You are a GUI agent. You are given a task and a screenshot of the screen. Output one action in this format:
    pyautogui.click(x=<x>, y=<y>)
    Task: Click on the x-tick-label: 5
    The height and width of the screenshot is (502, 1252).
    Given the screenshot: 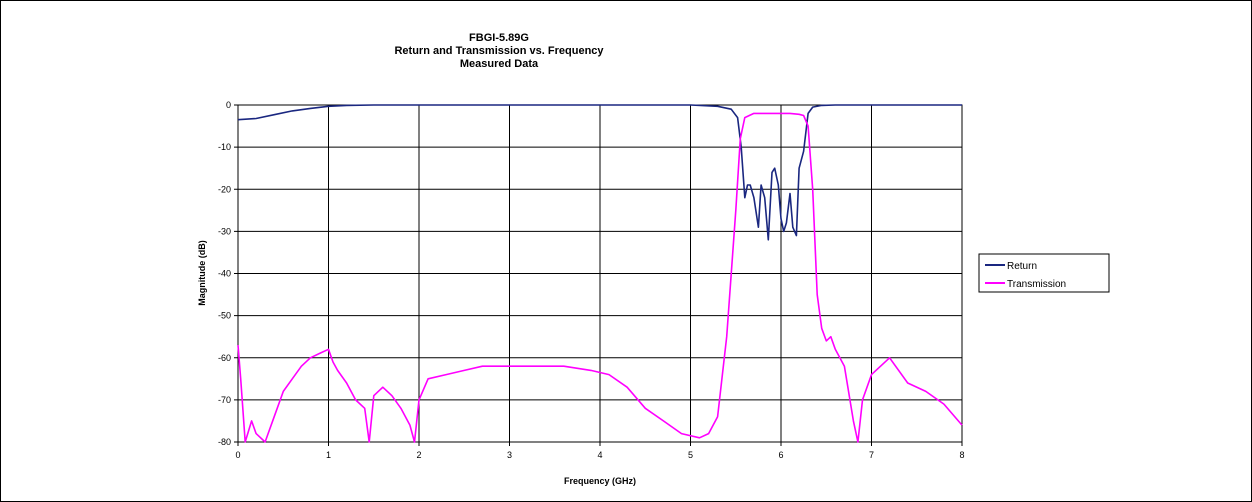 What is the action you would take?
    pyautogui.click(x=690, y=455)
    